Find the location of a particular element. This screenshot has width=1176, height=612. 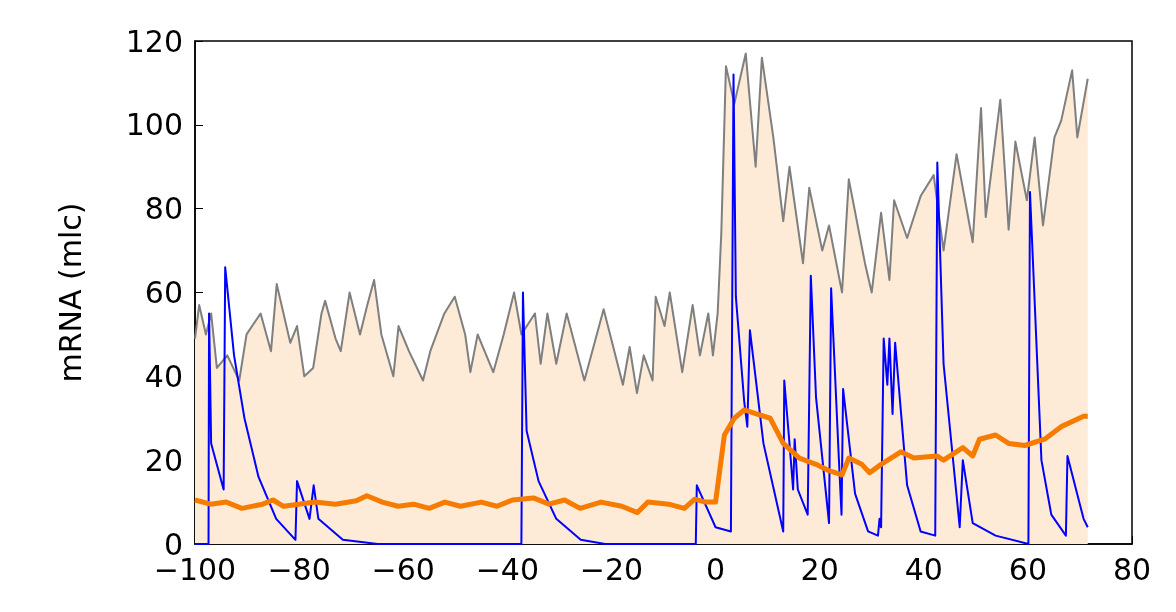

y-tick-label: 120 is located at coordinates (154, 41).